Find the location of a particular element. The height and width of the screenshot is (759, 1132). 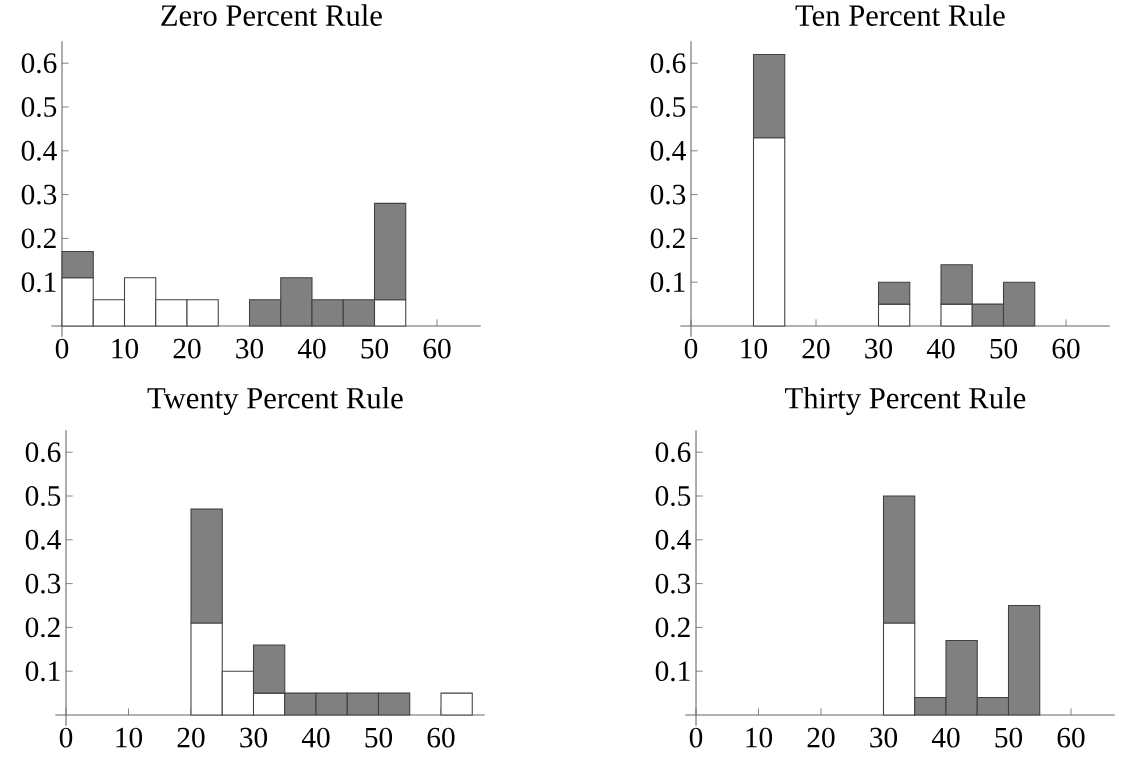

chart-title: Twenty Percent Rule is located at coordinates (275, 401).